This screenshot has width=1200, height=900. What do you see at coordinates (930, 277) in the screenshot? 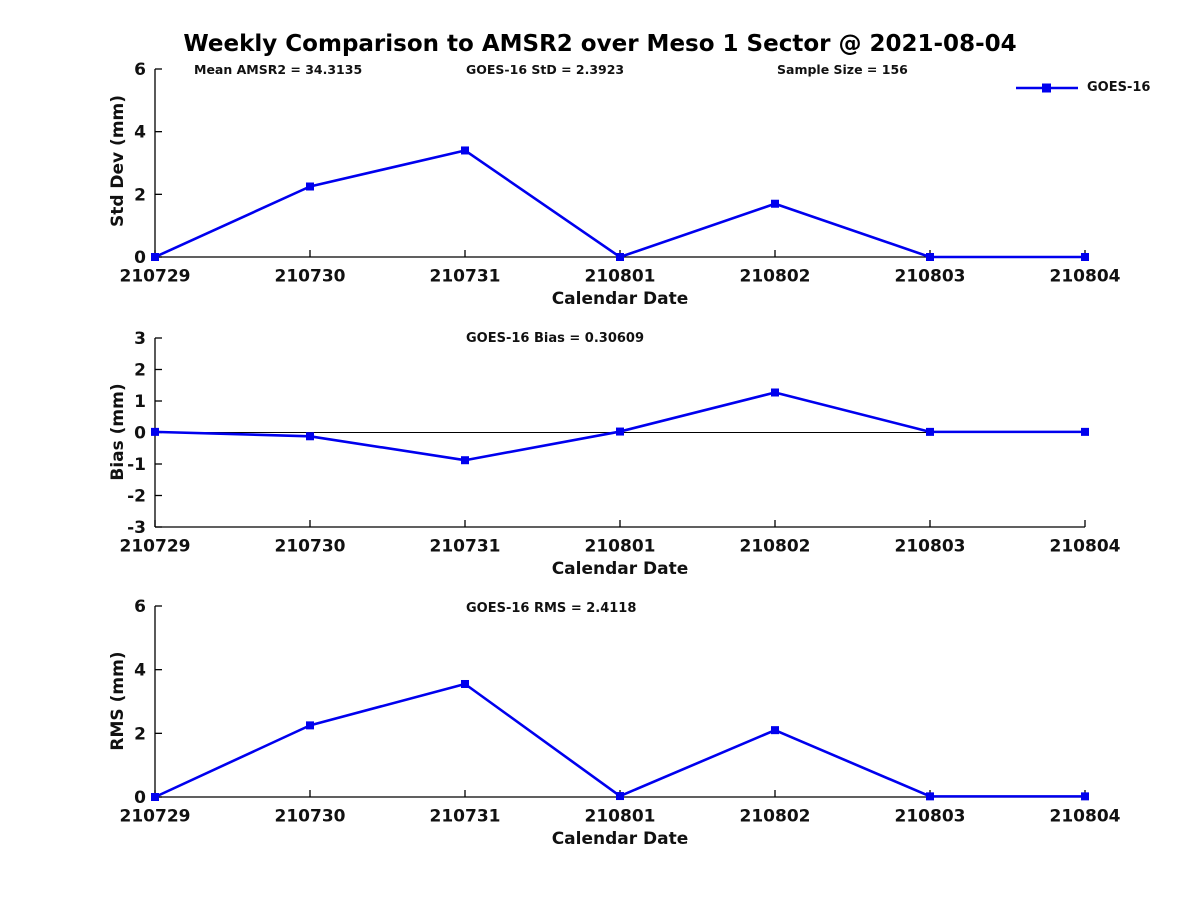
I see `subplot-1-x-tick-label: 210803` at bounding box center [930, 277].